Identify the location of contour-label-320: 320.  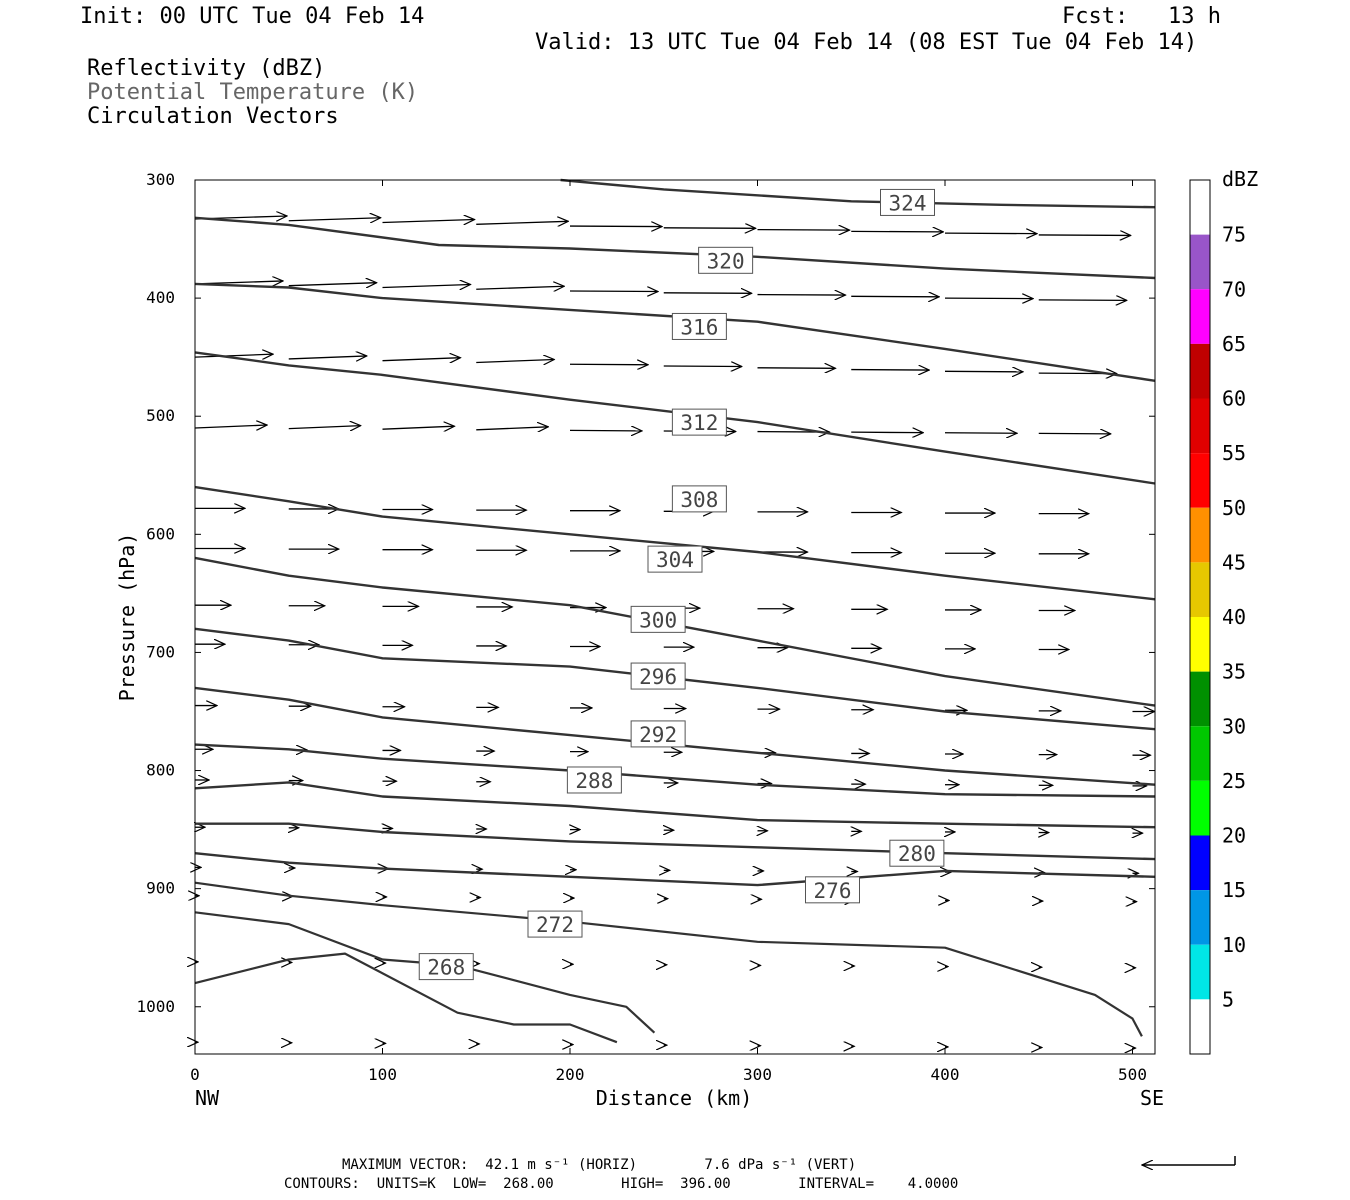
(726, 261).